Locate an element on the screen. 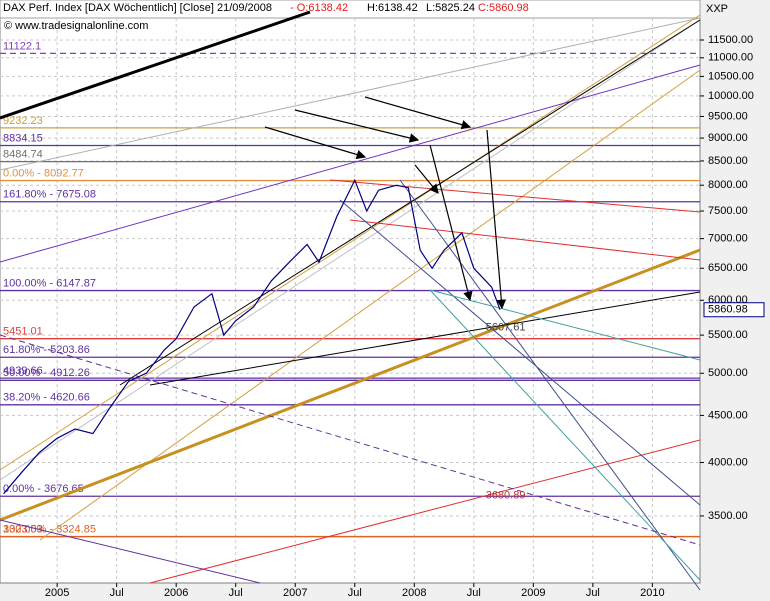 The image size is (770, 601). level-label: 8834.15 is located at coordinates (23, 138).